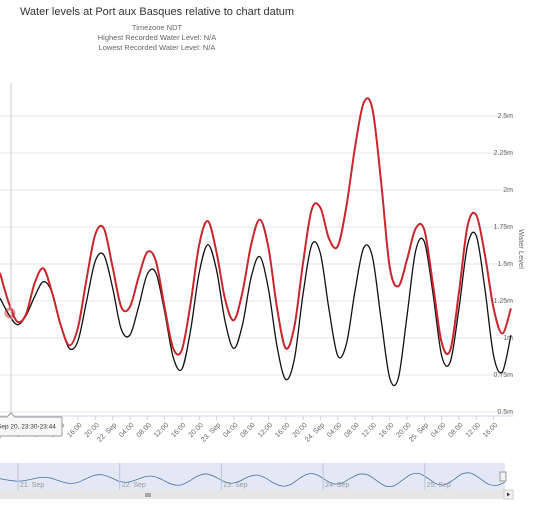 Image resolution: width=542 pixels, height=509 pixels. Describe the element at coordinates (508, 190) in the screenshot. I see `y-tick-label: 2m` at that location.